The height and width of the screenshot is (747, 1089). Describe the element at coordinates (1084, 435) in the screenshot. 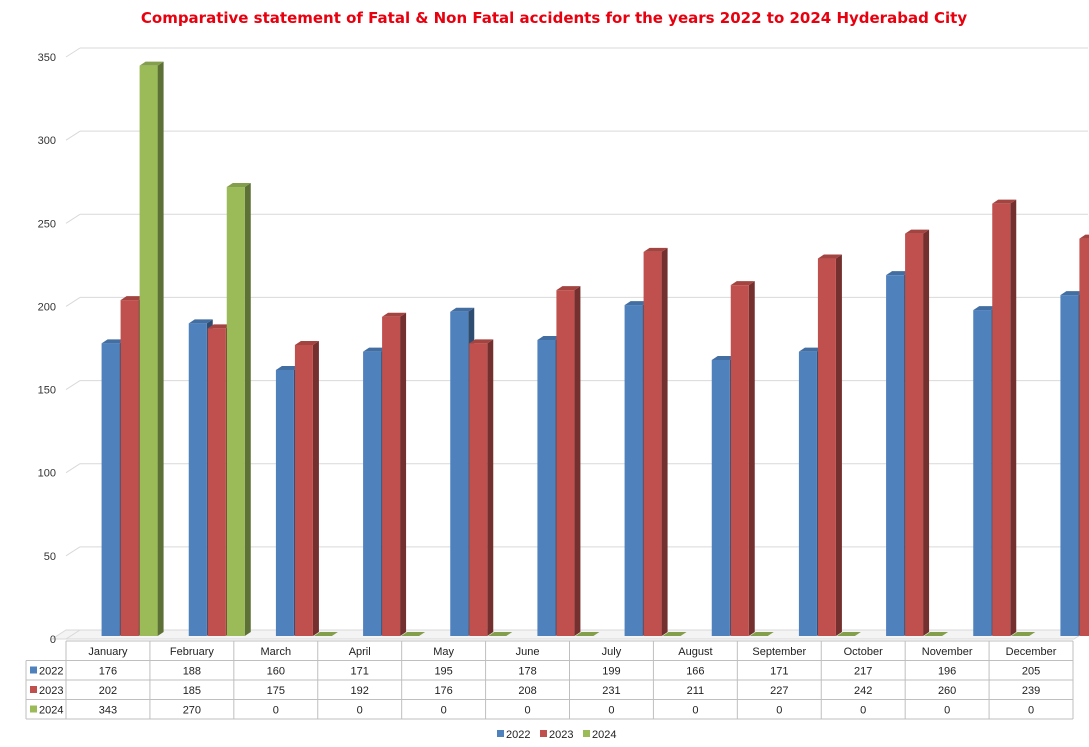

I see `bar-2023-december` at that location.